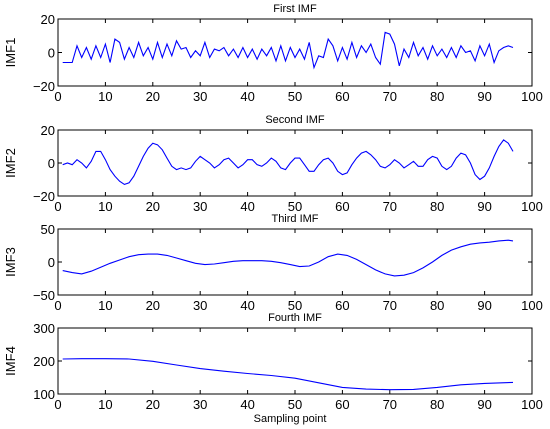  What do you see at coordinates (44, 361) in the screenshot?
I see `y-tick-label: 200` at bounding box center [44, 361].